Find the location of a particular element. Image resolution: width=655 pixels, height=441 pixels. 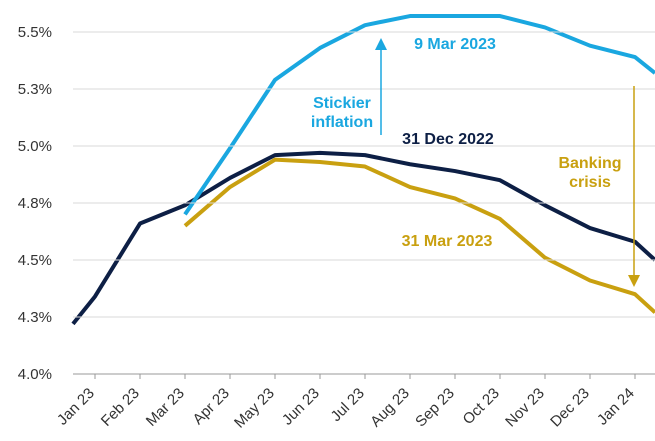

x-tick-label: Mar 23 is located at coordinates (165, 407).